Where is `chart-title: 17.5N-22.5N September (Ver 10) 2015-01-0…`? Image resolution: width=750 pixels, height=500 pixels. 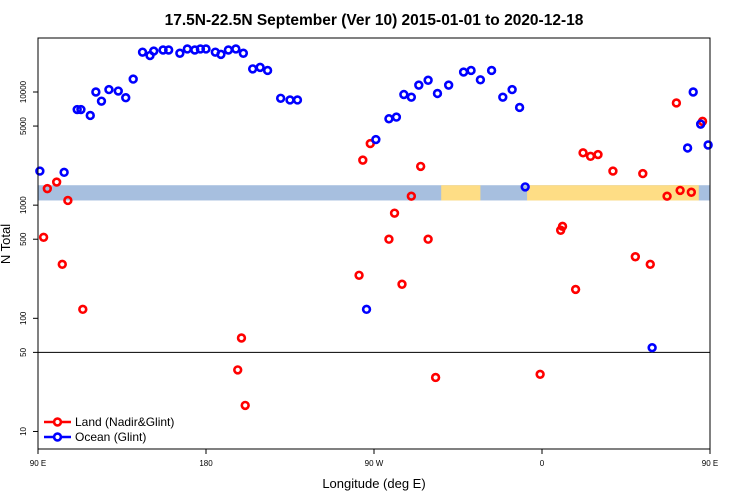 chart-title: 17.5N-22.5N September (Ver 10) 2015-01-0… is located at coordinates (374, 20).